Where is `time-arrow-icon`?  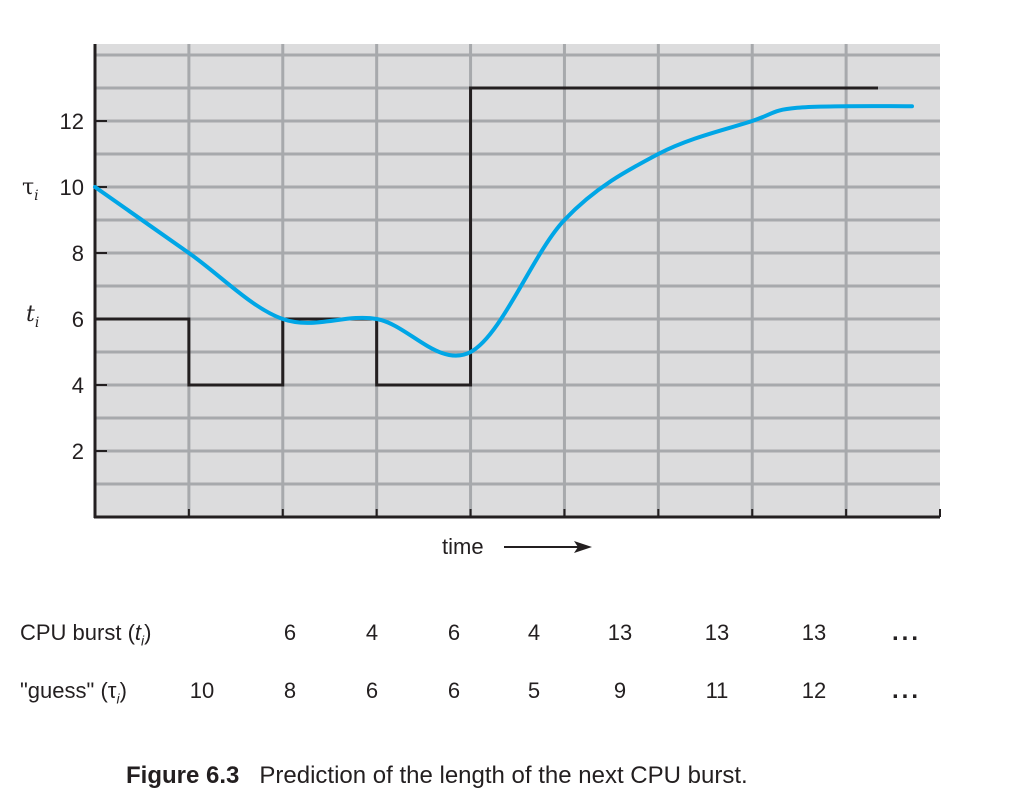
time-arrow-icon is located at coordinates (548, 547).